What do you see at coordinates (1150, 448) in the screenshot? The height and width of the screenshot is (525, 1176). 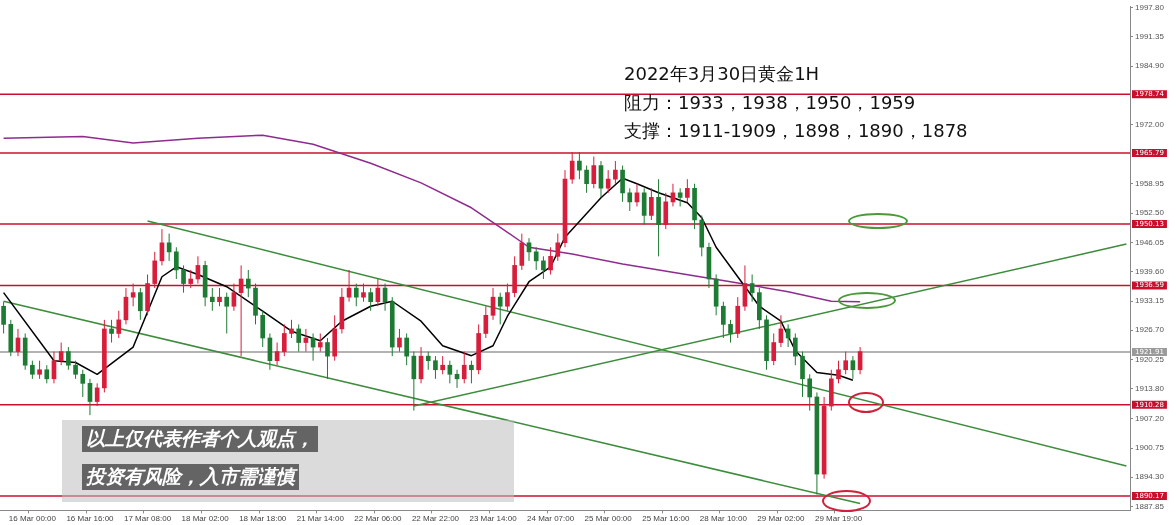 I see `y-tick-label: 1900.75` at bounding box center [1150, 448].